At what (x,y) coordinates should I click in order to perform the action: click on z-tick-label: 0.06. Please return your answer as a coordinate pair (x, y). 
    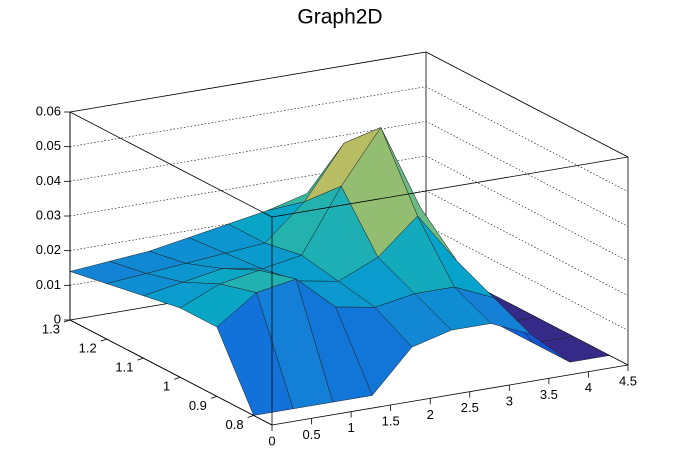
    Looking at the image, I should click on (48, 110).